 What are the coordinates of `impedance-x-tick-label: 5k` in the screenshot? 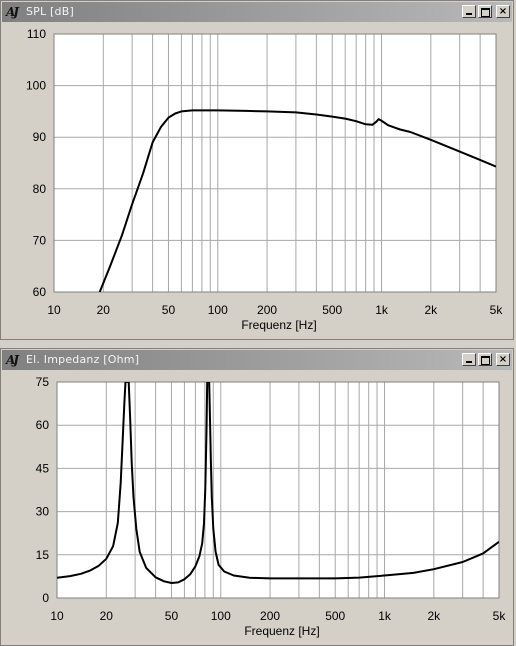 It's located at (500, 616).